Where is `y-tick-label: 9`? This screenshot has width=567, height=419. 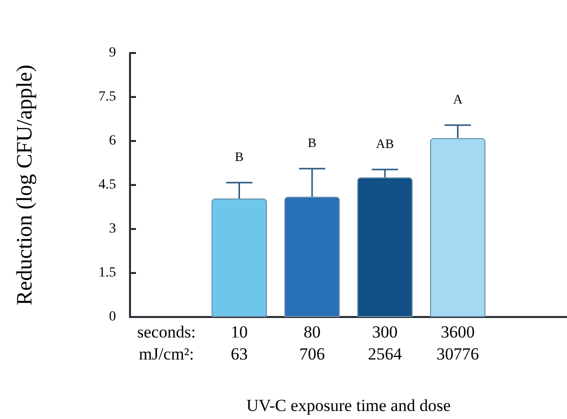
y-tick-label: 9 is located at coordinates (112, 53).